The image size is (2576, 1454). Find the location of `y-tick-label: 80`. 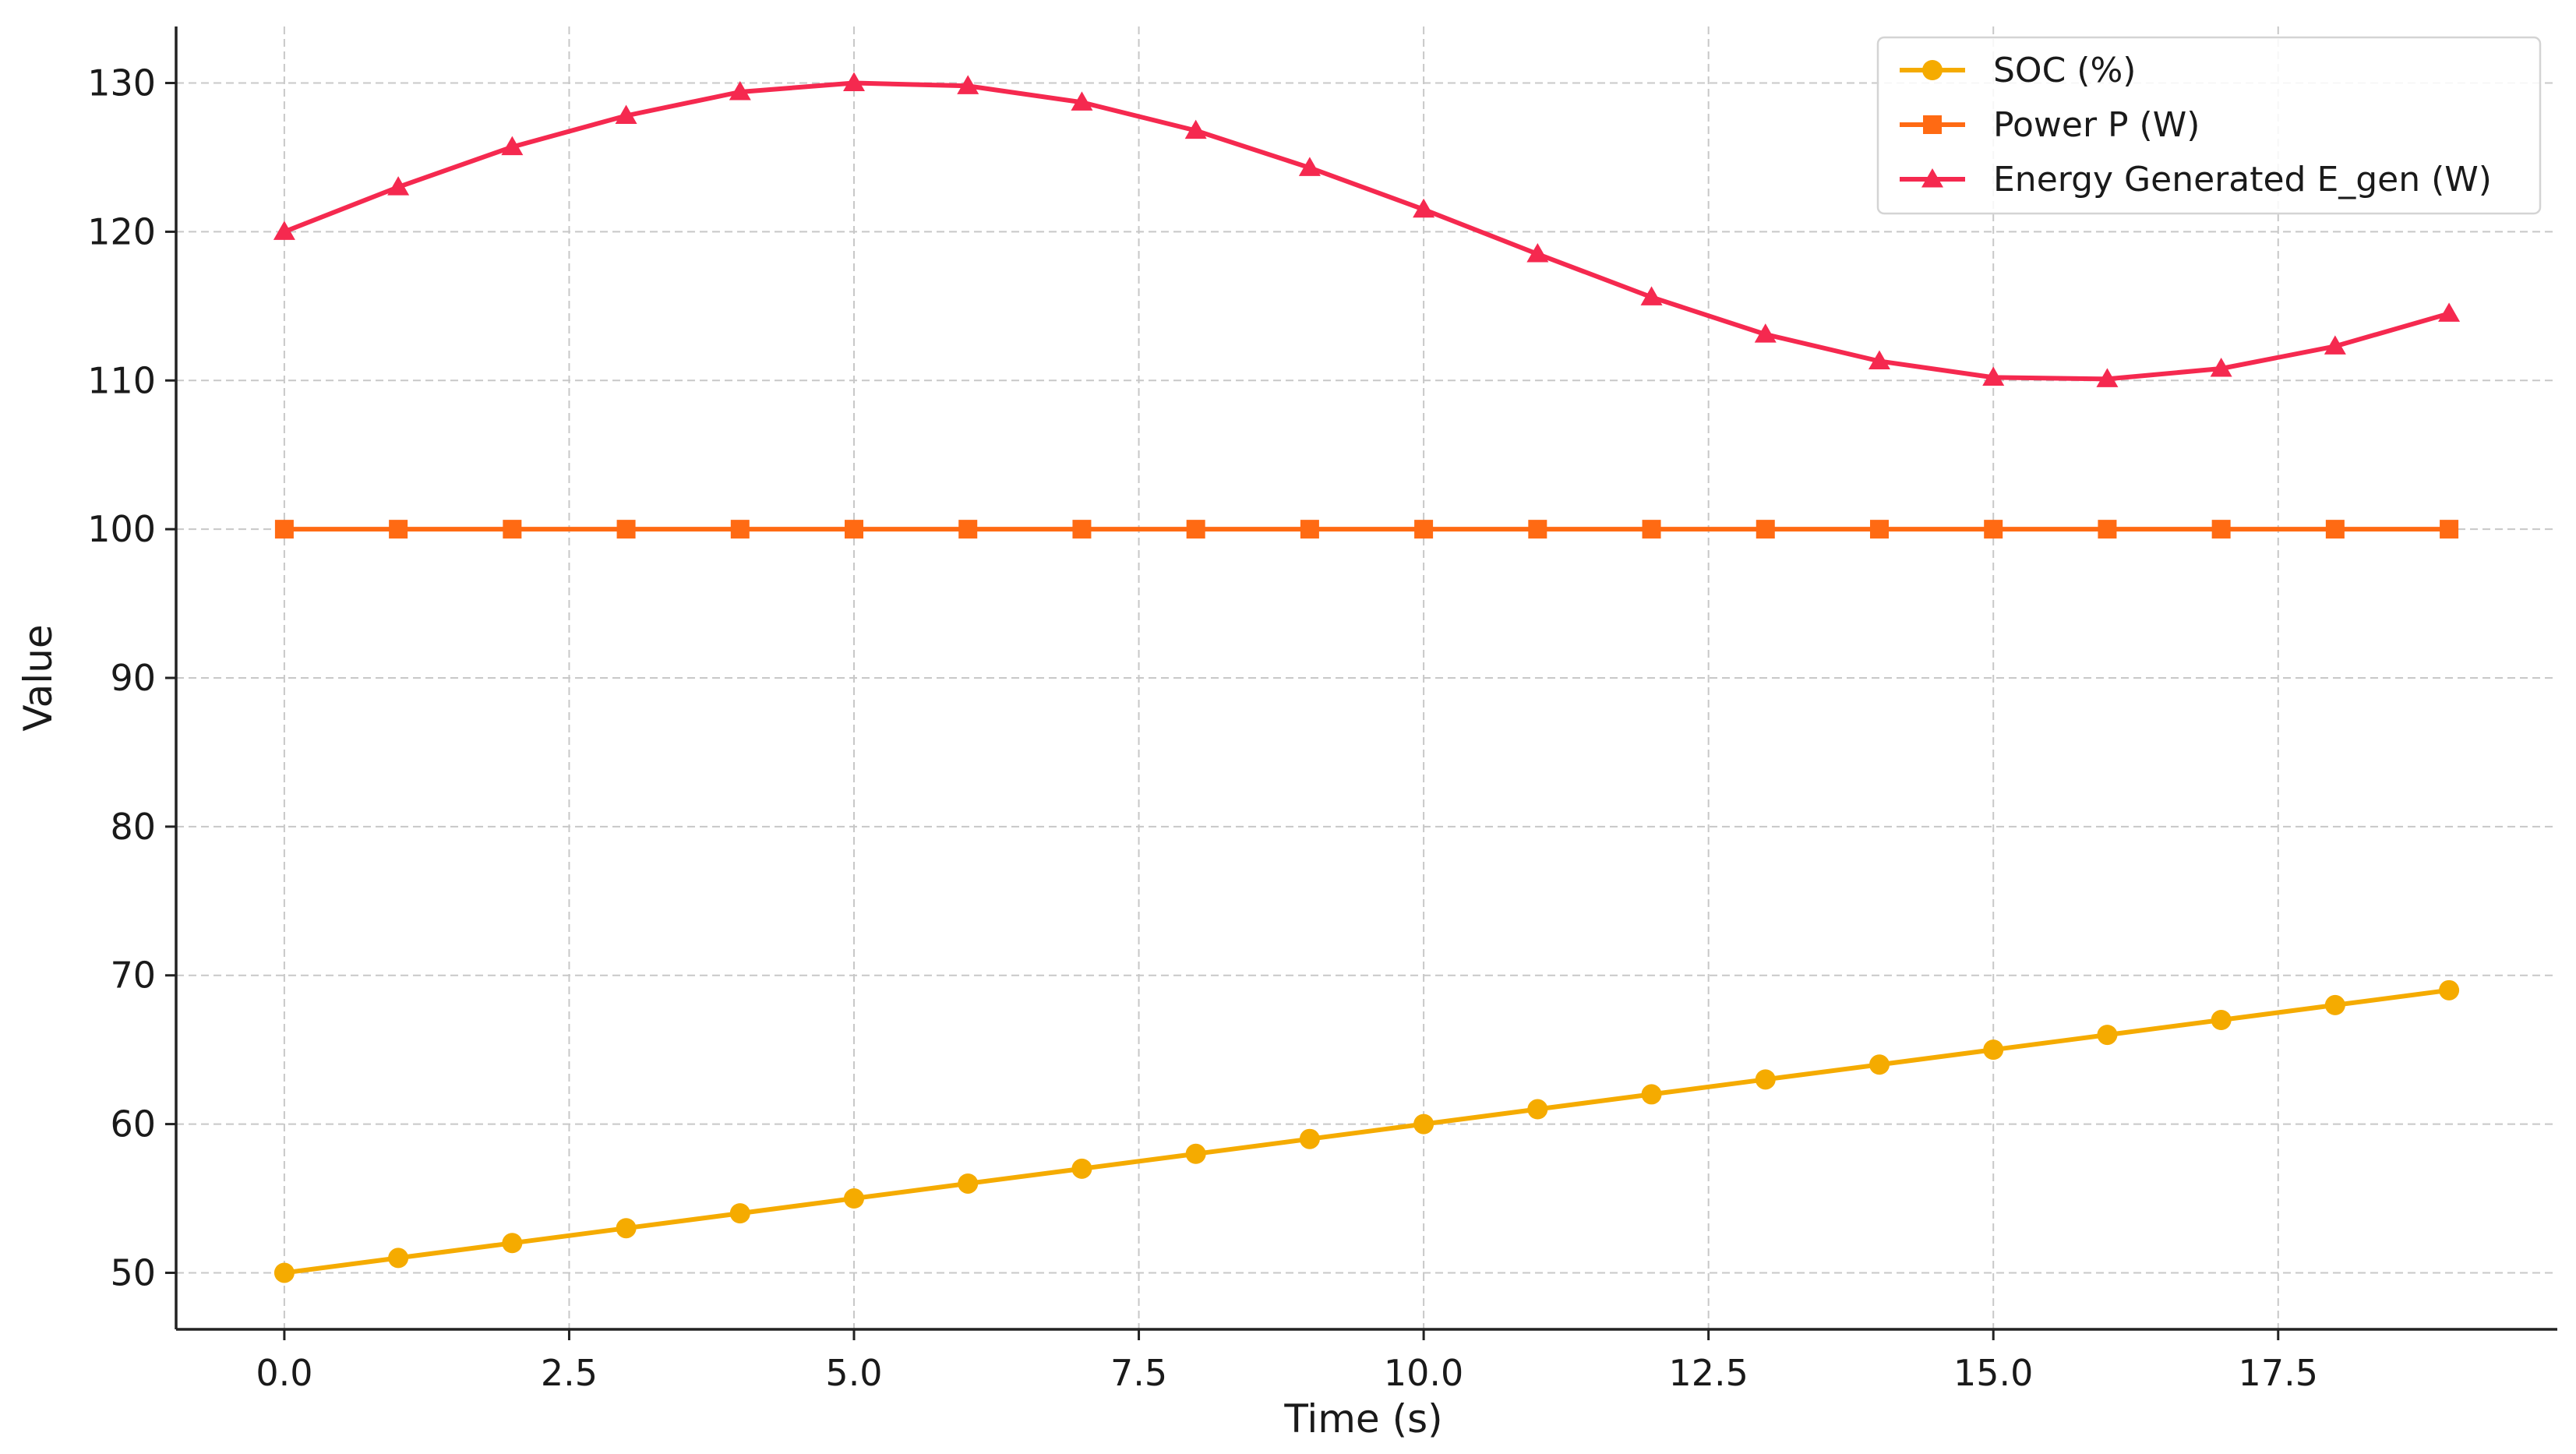

y-tick-label: 80 is located at coordinates (133, 827).